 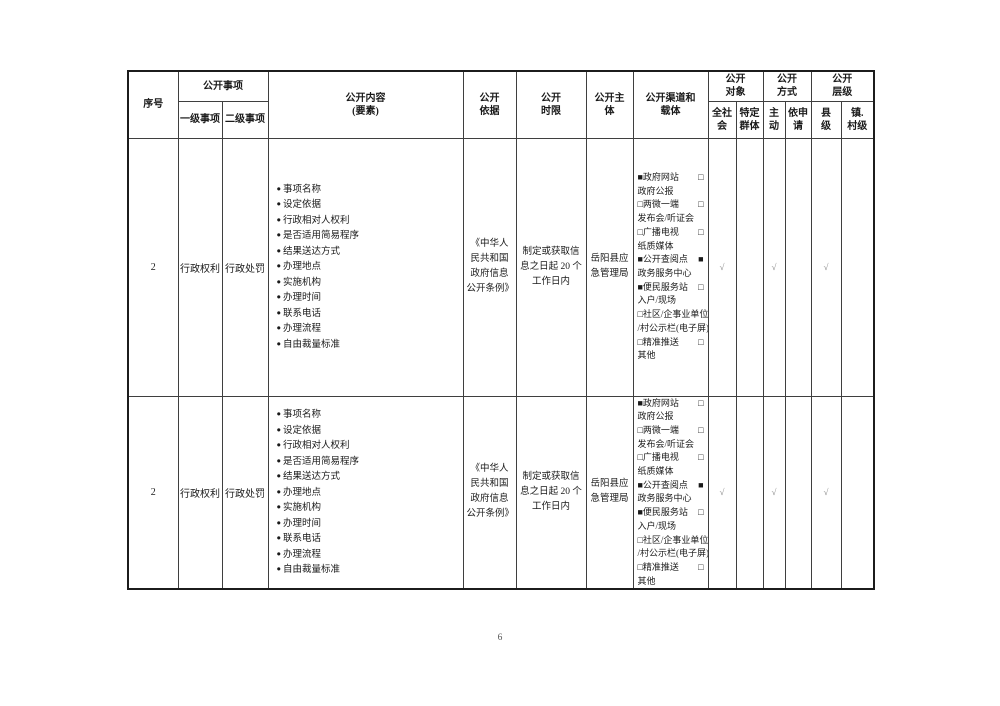 What do you see at coordinates (857, 492) in the screenshot?
I see `cell-check-level-town` at bounding box center [857, 492].